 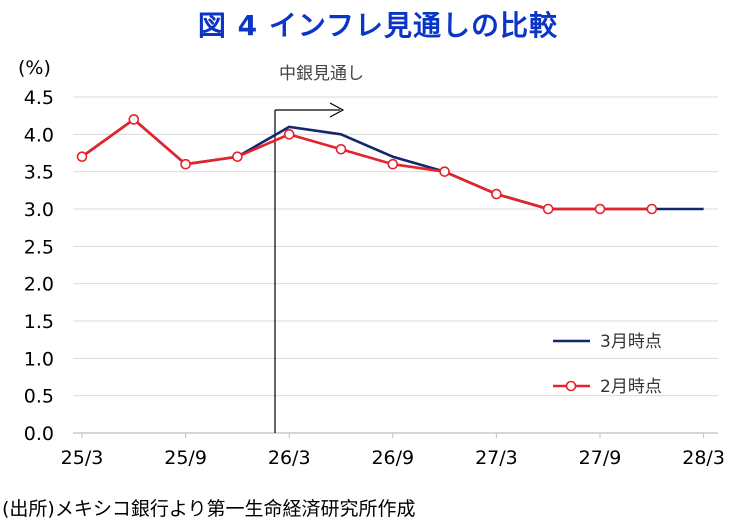 What do you see at coordinates (39, 359) in the screenshot?
I see `y-tick-label: 1.0` at bounding box center [39, 359].